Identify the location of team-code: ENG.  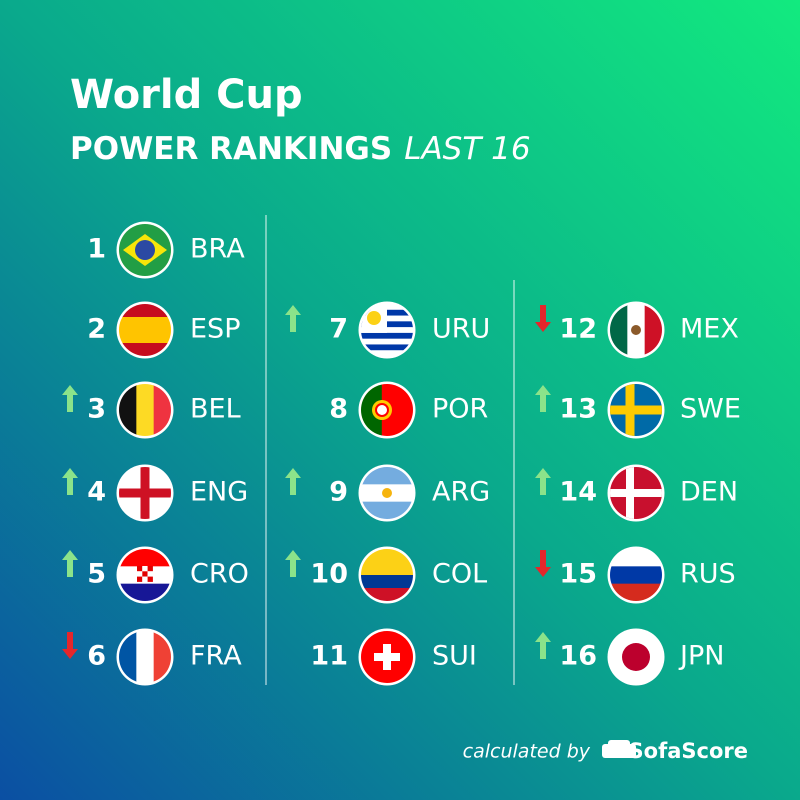
(219, 492).